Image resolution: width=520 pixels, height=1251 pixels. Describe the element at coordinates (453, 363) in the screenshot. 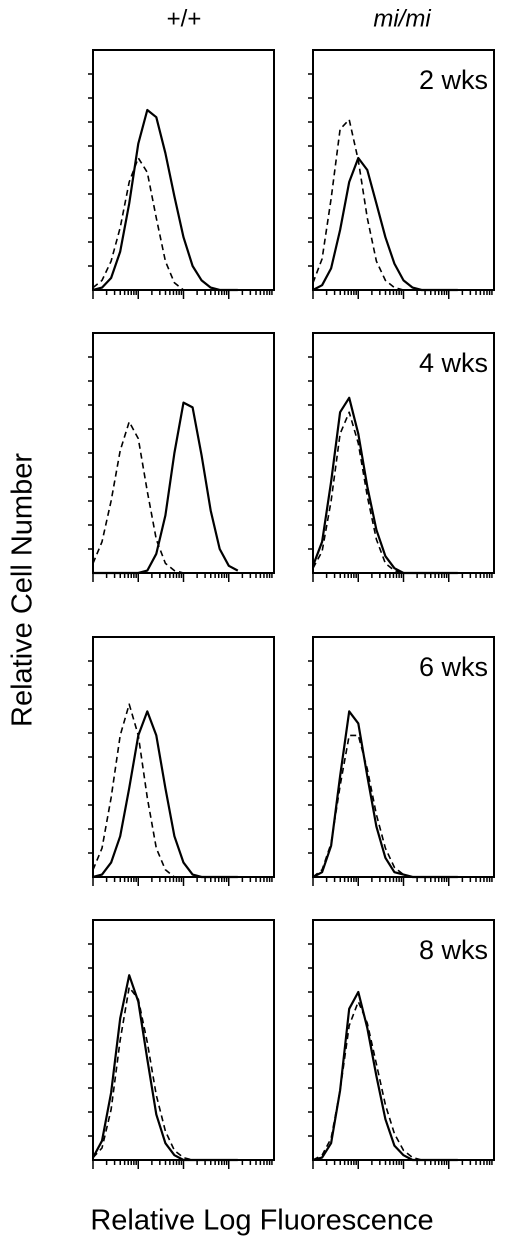

I see `panel-annotation: 4 wks` at that location.